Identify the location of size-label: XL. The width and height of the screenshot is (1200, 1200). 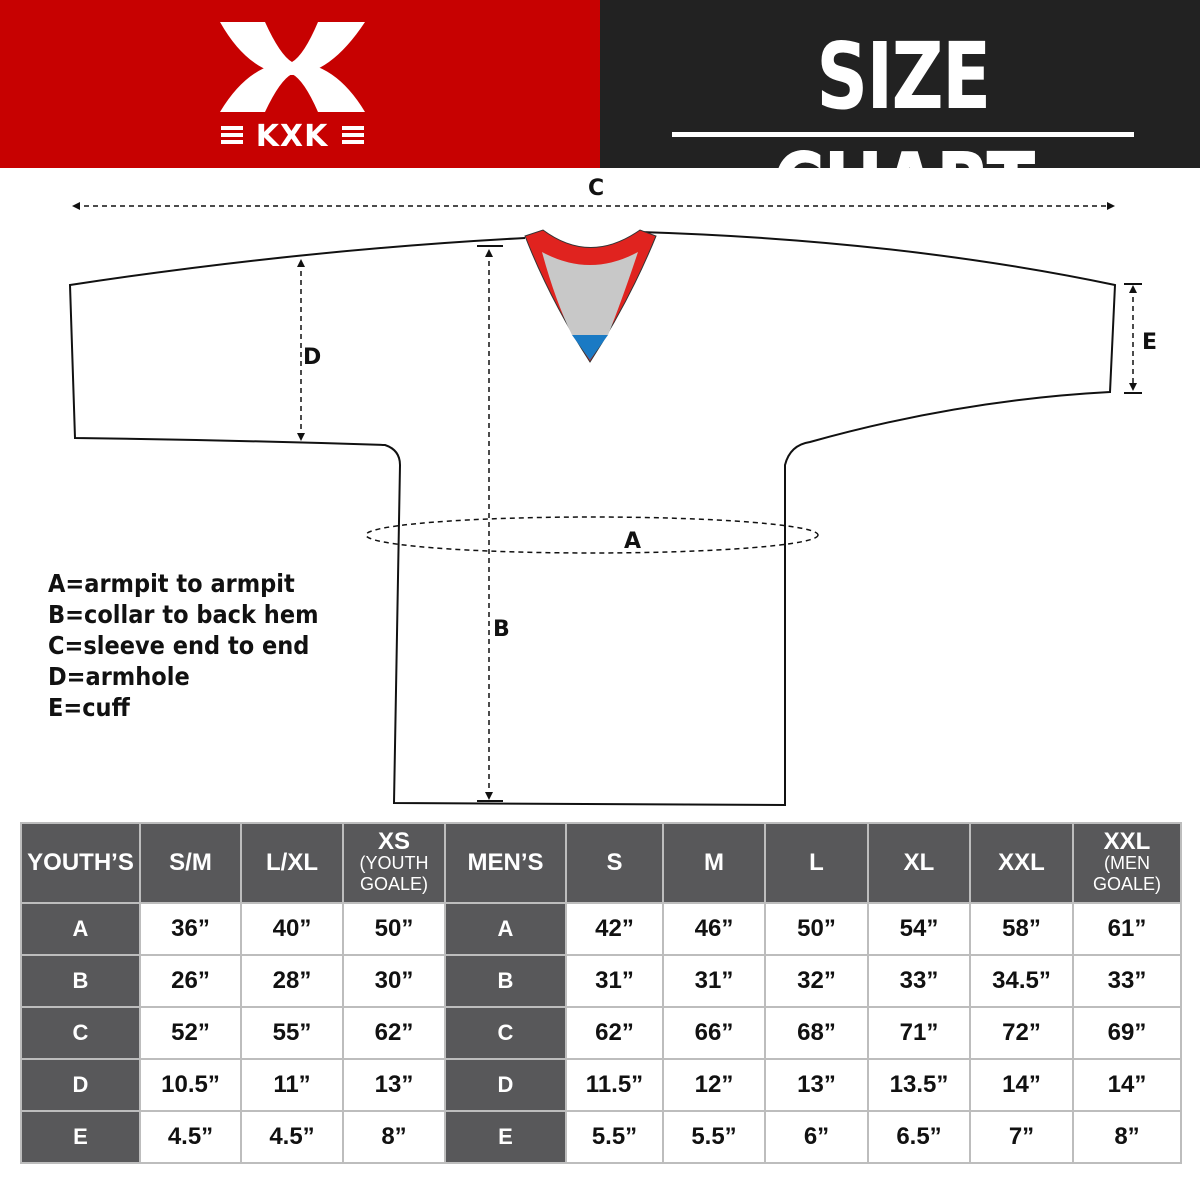
(919, 862).